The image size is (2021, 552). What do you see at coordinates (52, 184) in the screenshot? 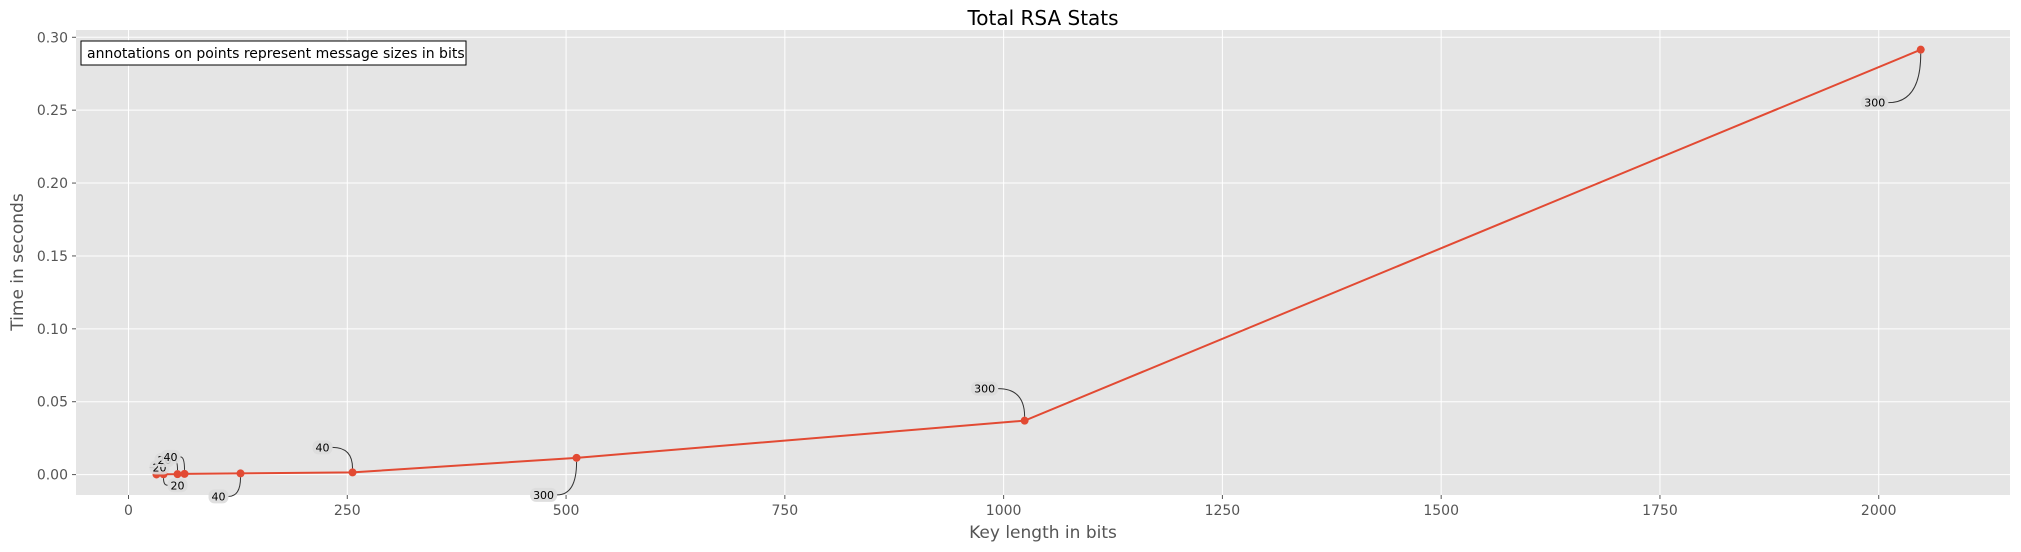
I see `y-tick-label: 0.20` at bounding box center [52, 184].